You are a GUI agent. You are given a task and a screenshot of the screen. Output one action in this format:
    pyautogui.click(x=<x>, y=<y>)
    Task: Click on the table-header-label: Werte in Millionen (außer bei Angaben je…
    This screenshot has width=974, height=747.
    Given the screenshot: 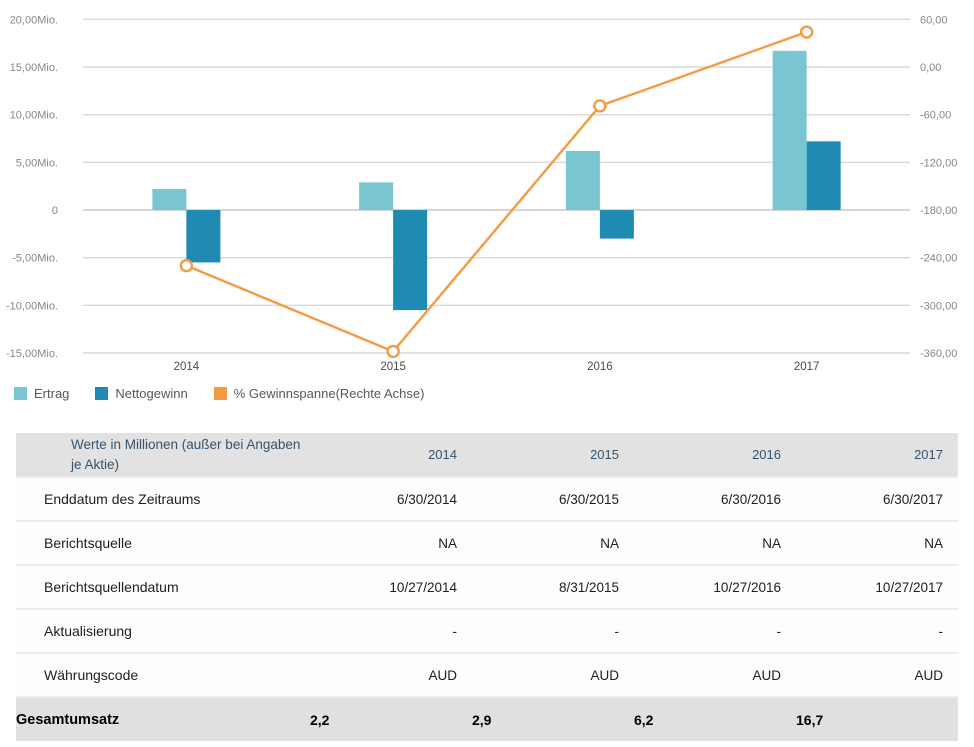 What is the action you would take?
    pyautogui.click(x=186, y=454)
    